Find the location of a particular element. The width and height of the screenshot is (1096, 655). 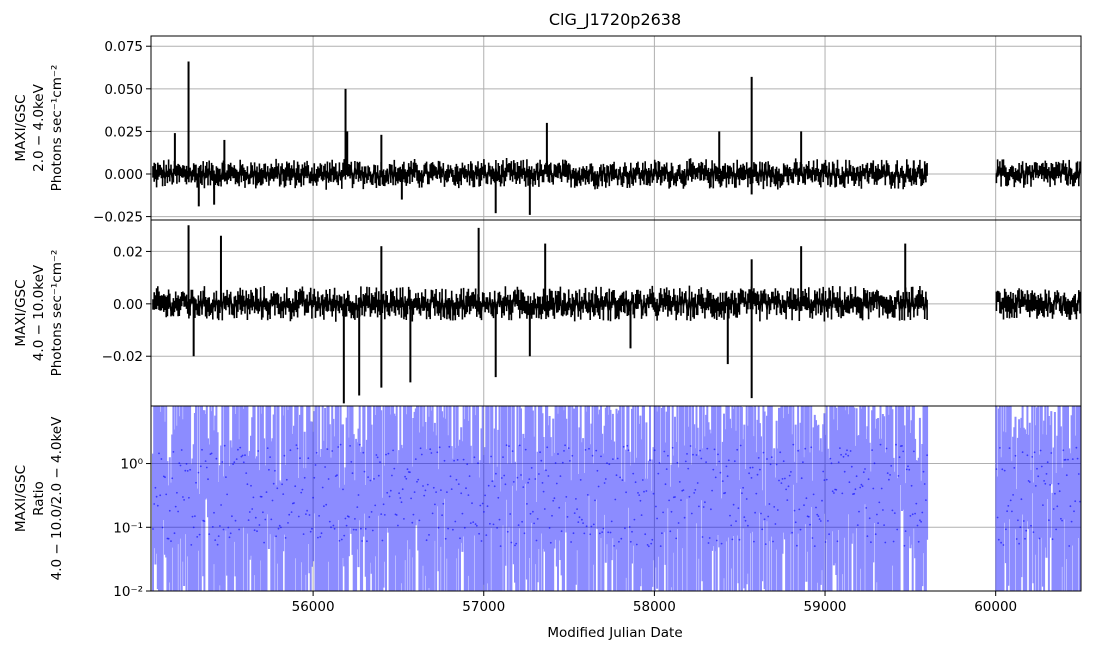

x-axis-label: Modified Julian Date is located at coordinates (614, 633).